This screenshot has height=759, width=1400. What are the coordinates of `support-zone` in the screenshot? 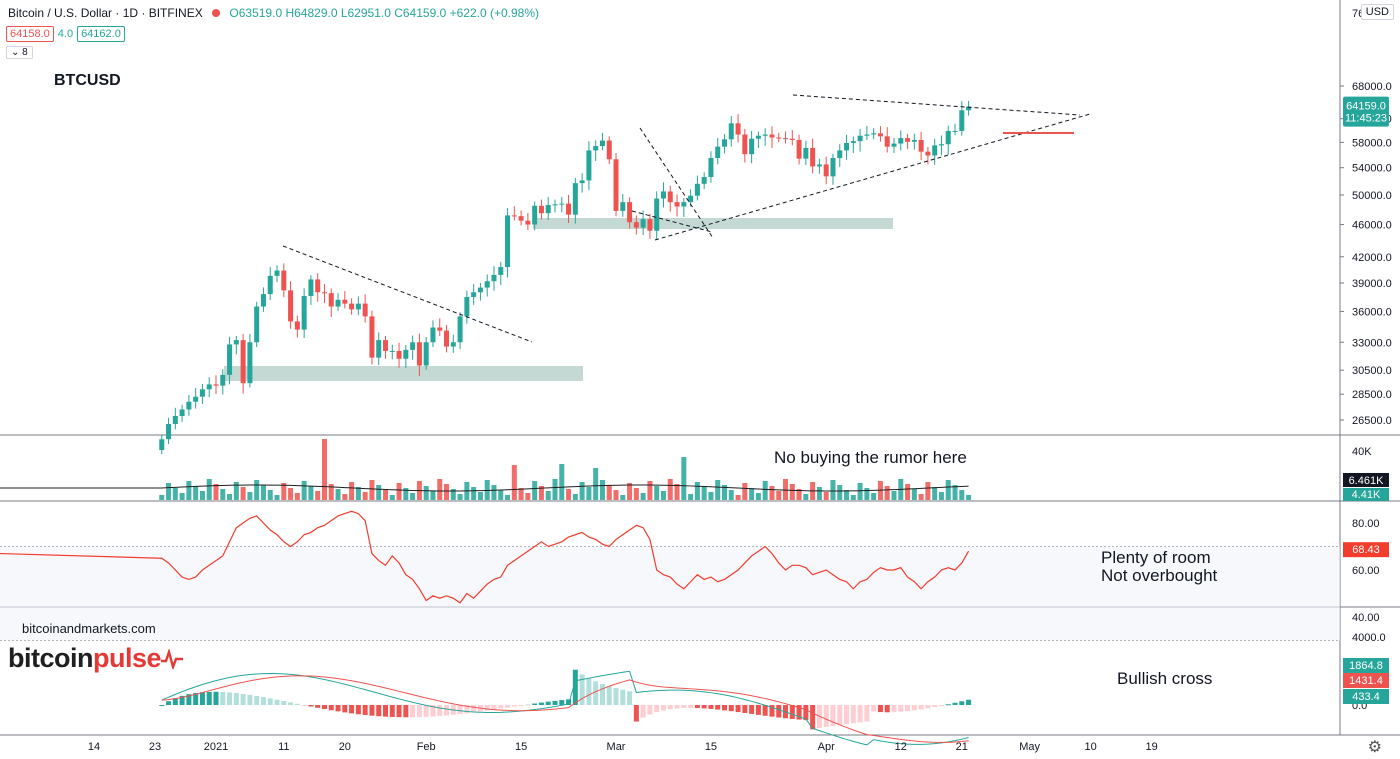 It's located at (713, 223).